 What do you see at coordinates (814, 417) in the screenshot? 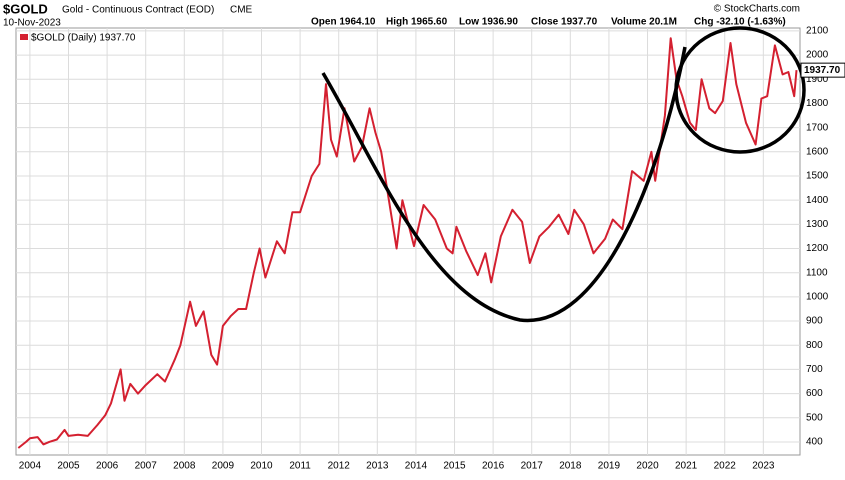
I see `y-tick-label: 500` at bounding box center [814, 417].